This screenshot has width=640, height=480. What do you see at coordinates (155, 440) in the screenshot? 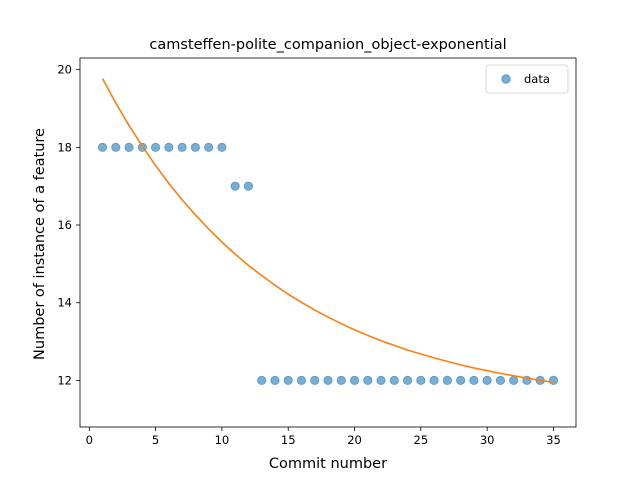
I see `x-tick-label: 5` at bounding box center [155, 440].